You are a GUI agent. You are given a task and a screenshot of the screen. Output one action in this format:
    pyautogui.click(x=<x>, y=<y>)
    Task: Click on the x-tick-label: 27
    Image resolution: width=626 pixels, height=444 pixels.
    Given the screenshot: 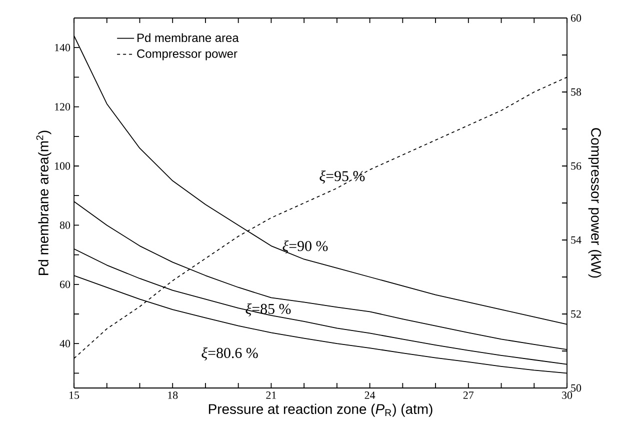 What is the action you would take?
    pyautogui.click(x=468, y=395)
    